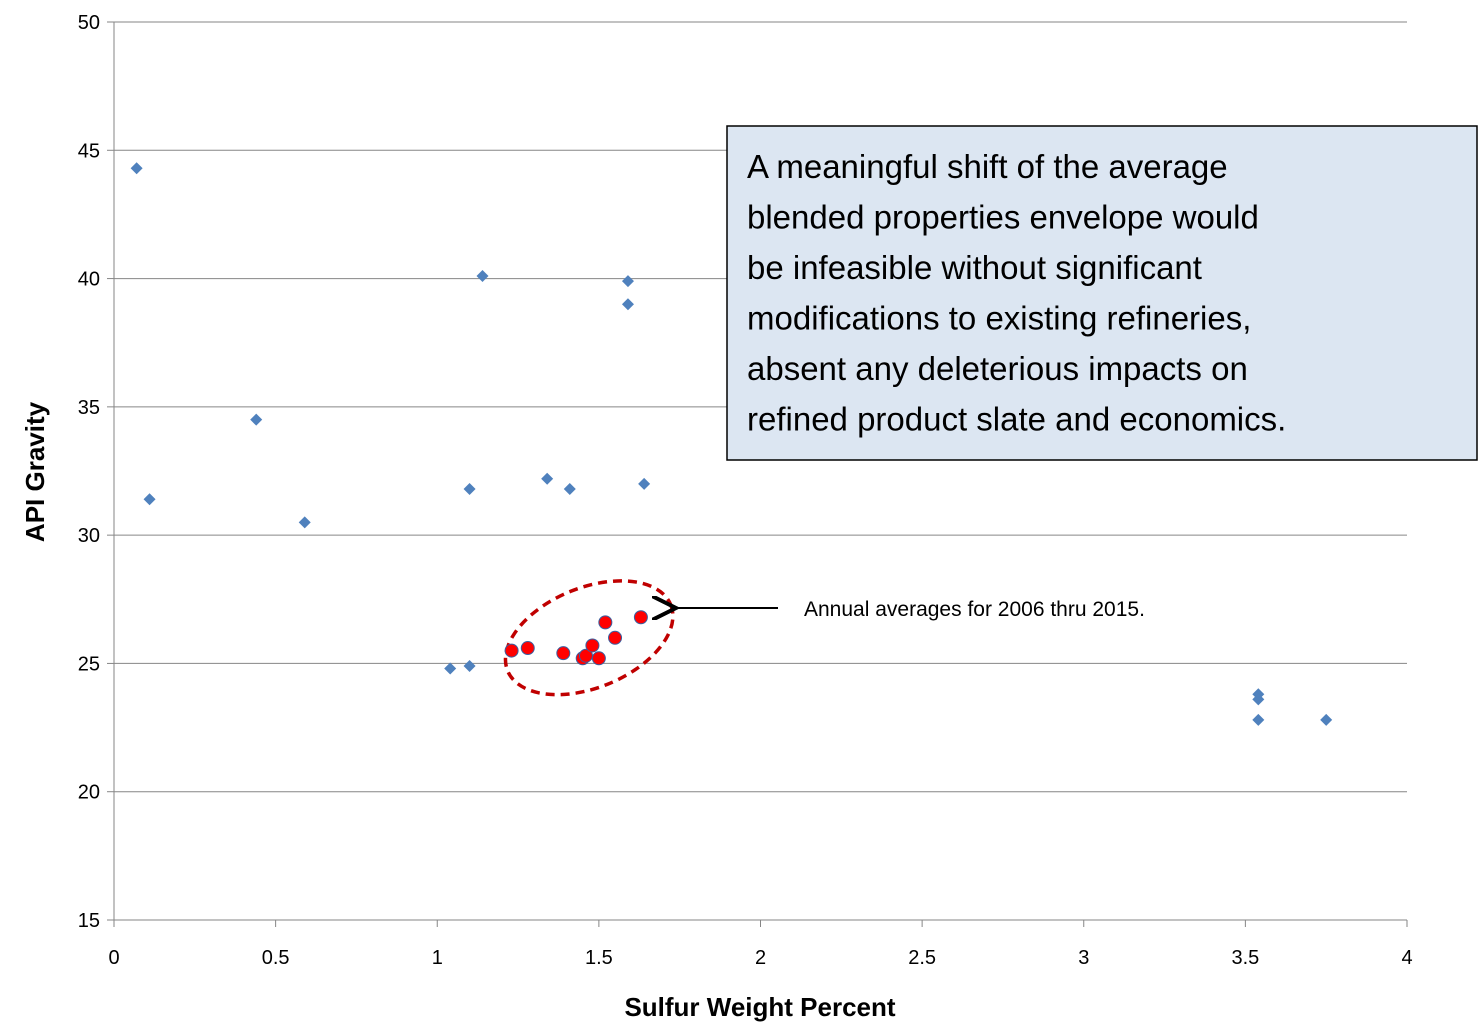  I want to click on y-tick-label: 25, so click(89, 664).